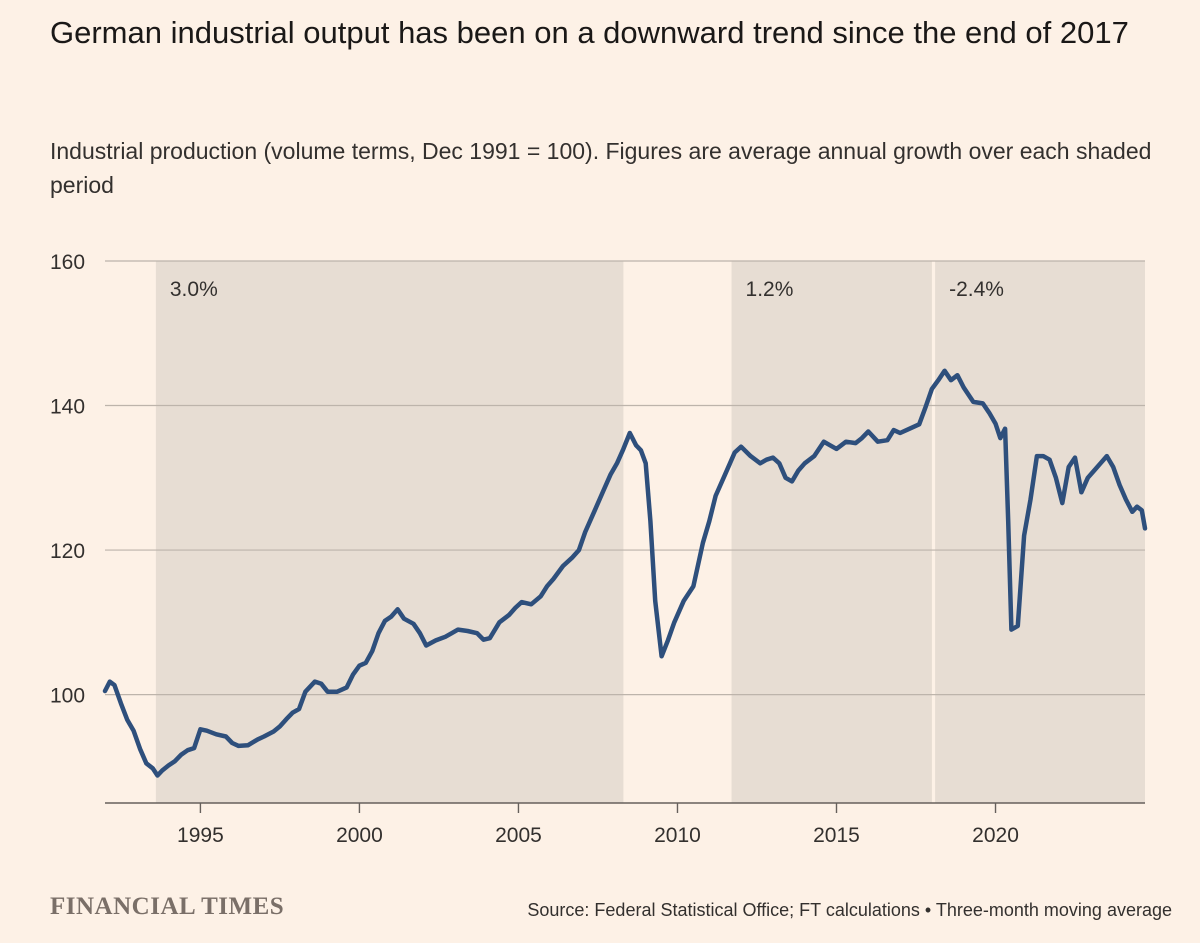 This screenshot has width=1200, height=943. I want to click on x-tick-label-2000: 2000, so click(359, 835).